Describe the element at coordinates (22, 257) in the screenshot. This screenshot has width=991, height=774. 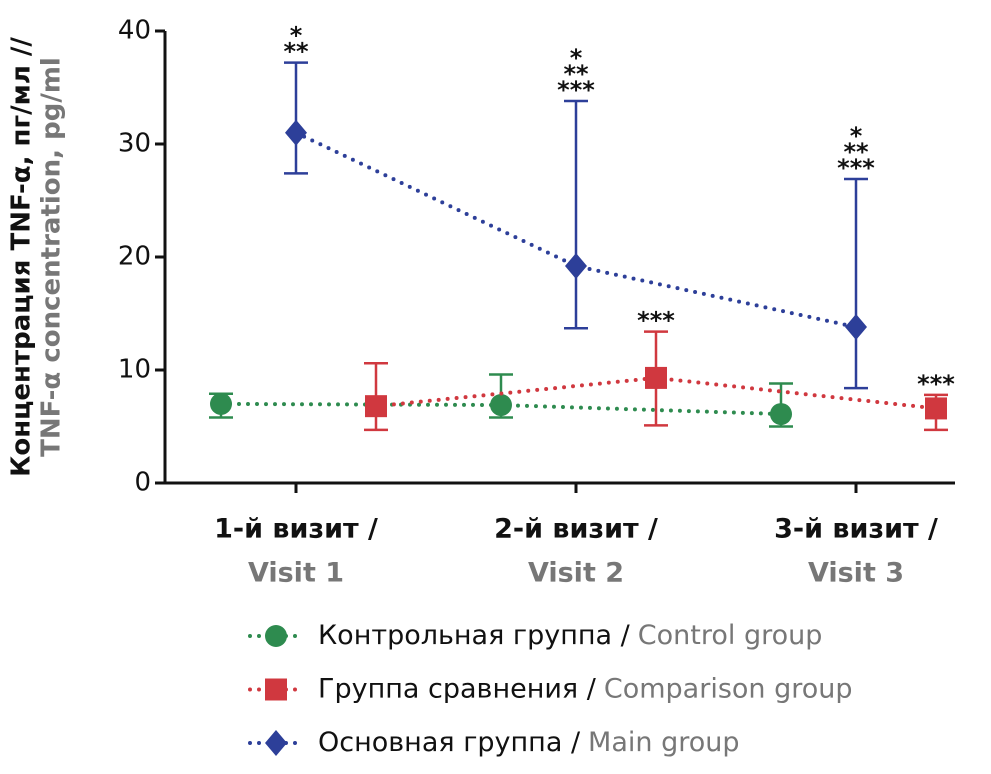
I see `y-axis-label: Концентрация TNF-α, пг/мл //` at that location.